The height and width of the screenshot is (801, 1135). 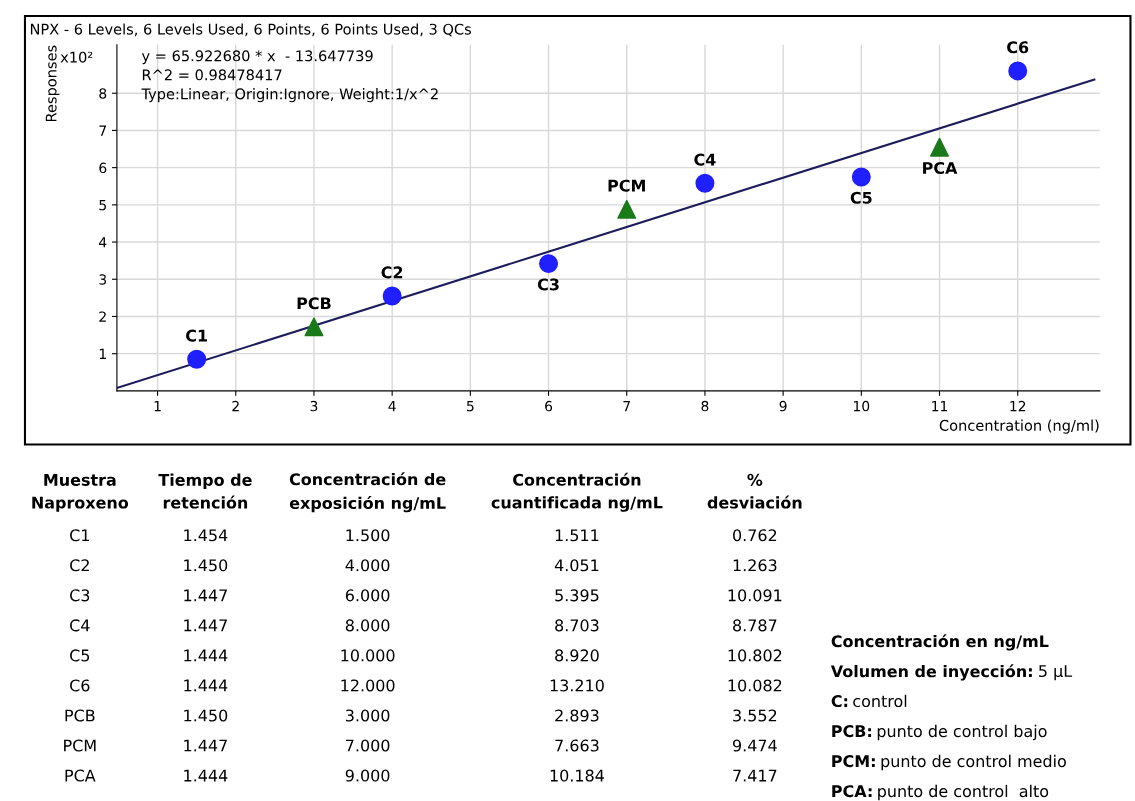 What do you see at coordinates (250, 30) in the screenshot?
I see `chart-title: NPX - 6 Levels, 6 Levels Used, 6 Points, 6 Points Used, 3 QCs` at bounding box center [250, 30].